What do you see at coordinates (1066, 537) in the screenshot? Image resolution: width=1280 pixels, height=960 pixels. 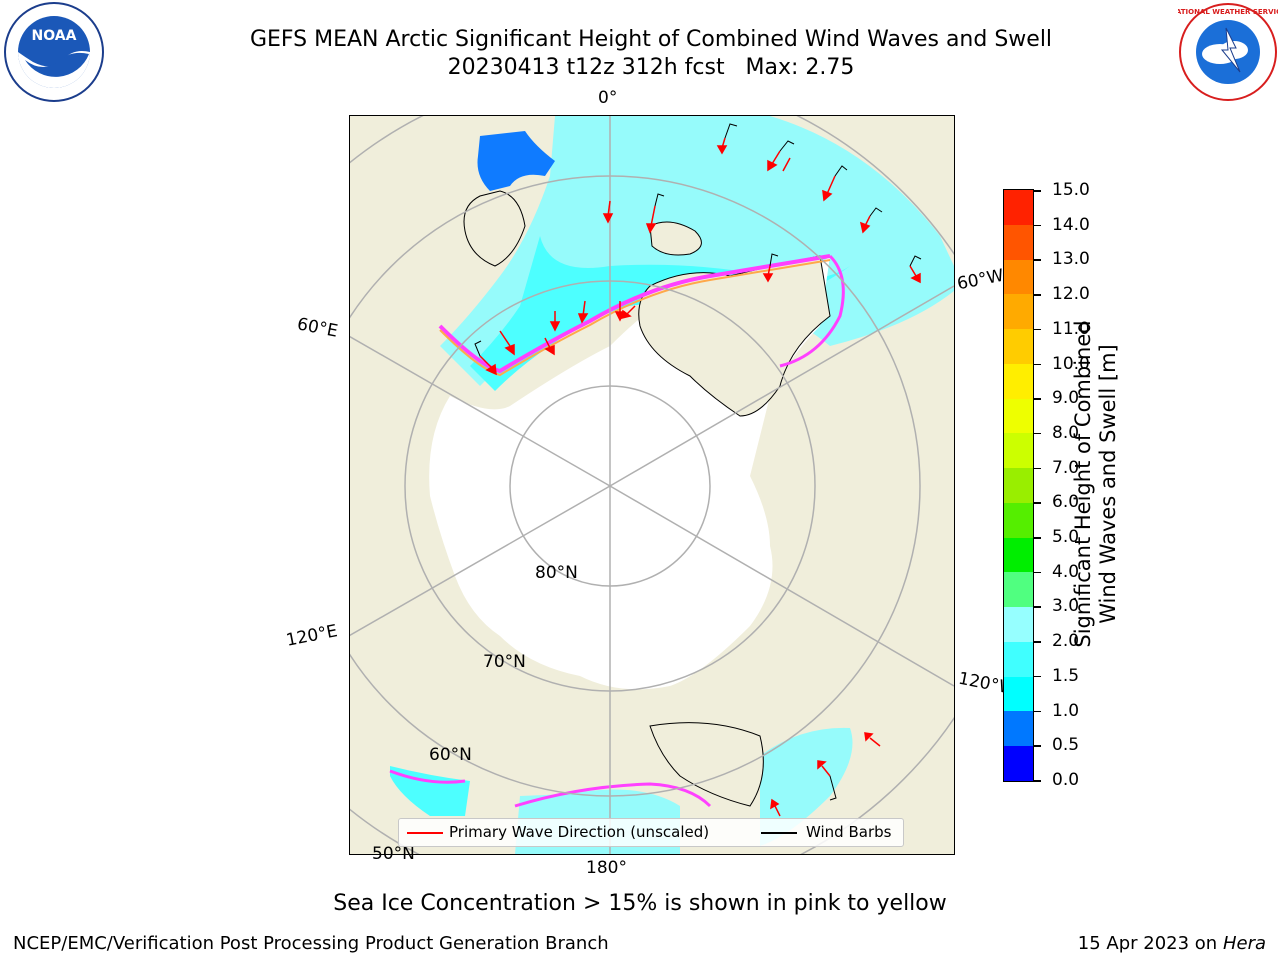 I see `colorbar-tick-label: 5.0` at bounding box center [1066, 537].